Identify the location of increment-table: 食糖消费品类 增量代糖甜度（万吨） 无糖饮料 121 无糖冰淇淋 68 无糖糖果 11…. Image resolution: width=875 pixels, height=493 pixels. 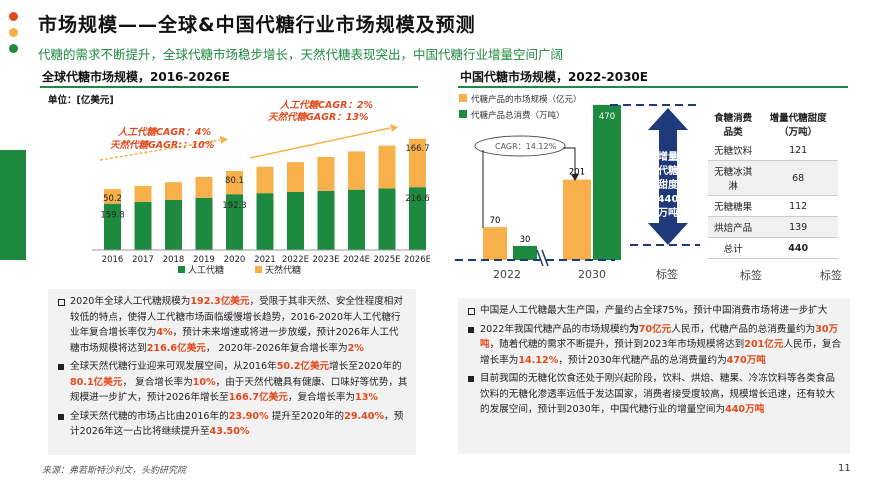
(773, 183).